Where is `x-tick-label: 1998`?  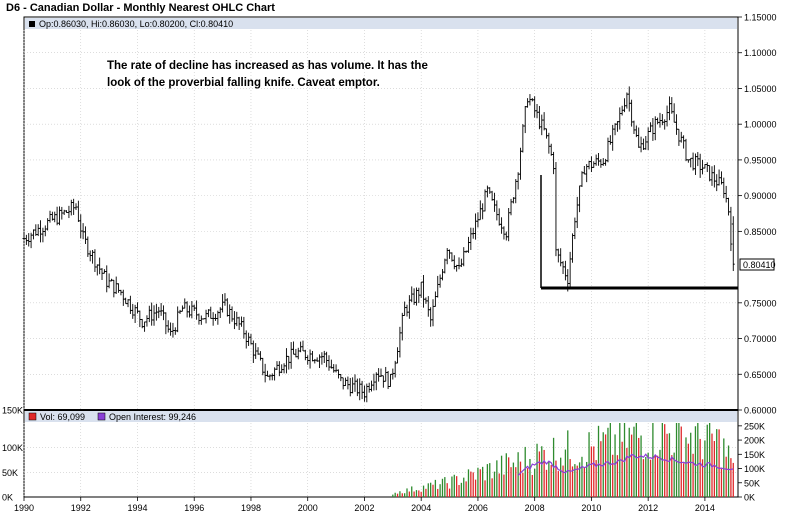
x-tick-label: 1998 is located at coordinates (251, 508).